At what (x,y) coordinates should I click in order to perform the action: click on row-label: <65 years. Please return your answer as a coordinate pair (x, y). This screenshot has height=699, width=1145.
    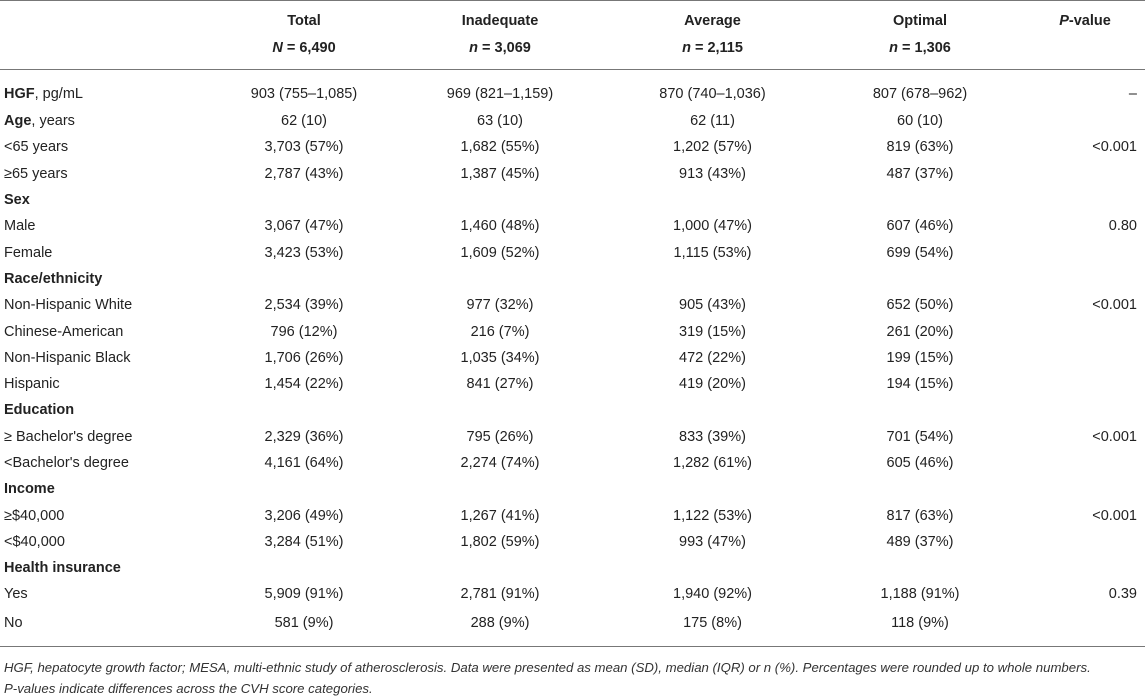
    Looking at the image, I should click on (109, 147).